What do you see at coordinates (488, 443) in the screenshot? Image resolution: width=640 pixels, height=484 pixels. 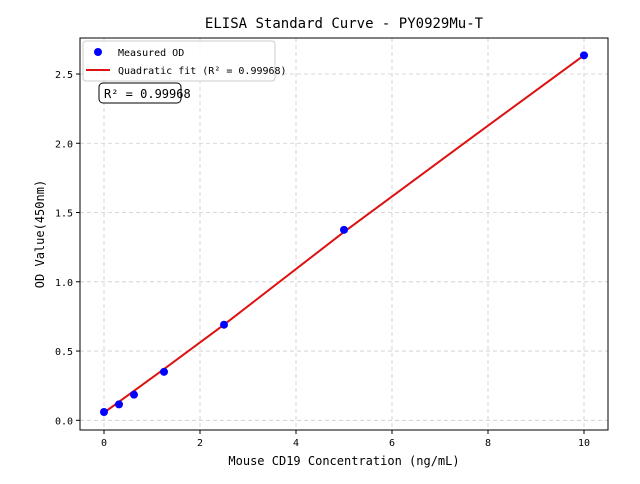 I see `x-tick-label: 8` at bounding box center [488, 443].